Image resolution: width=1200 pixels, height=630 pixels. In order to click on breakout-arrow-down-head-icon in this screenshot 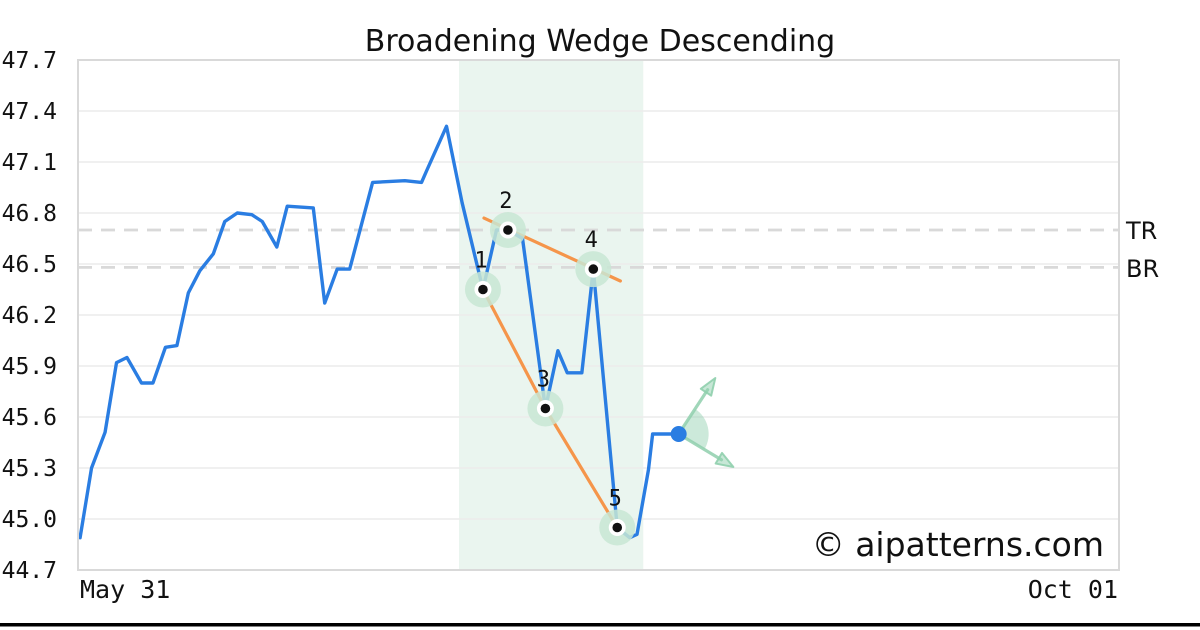, I will do `click(724, 460)`.